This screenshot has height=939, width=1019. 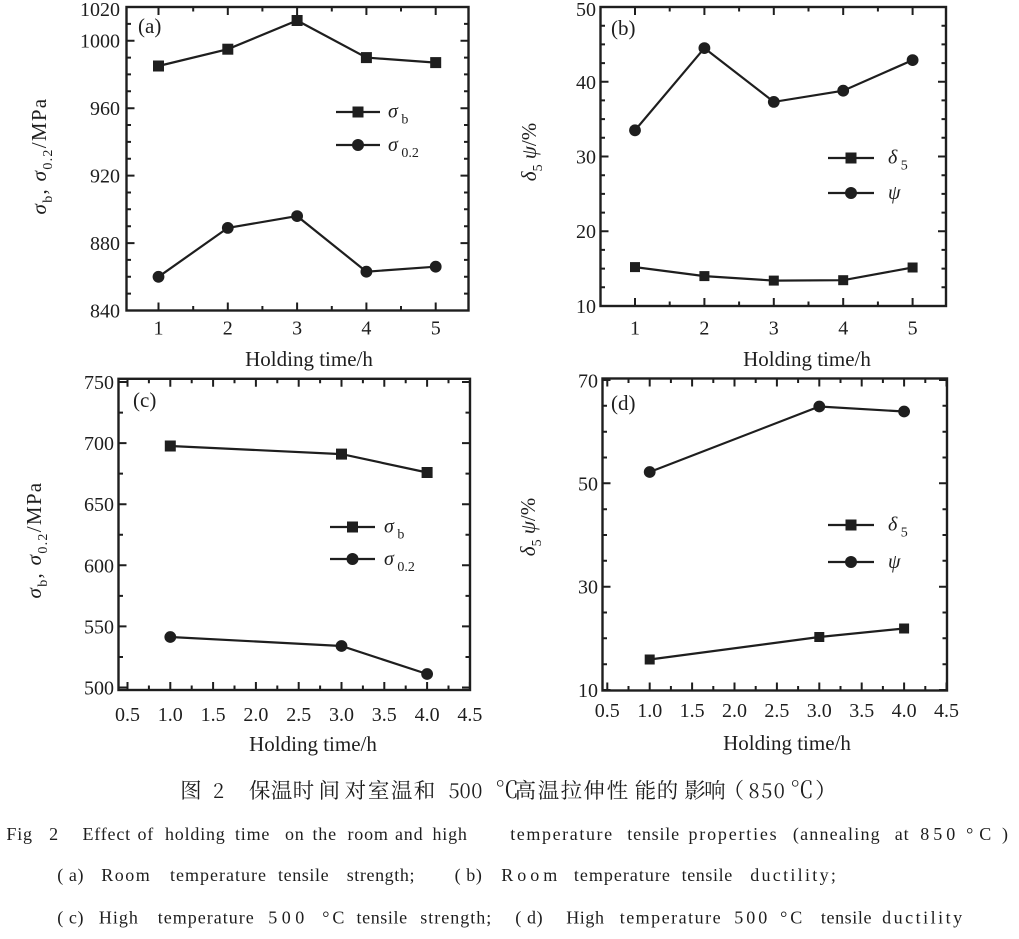 What do you see at coordinates (99, 383) in the screenshot?
I see `svg-text: 750` at bounding box center [99, 383].